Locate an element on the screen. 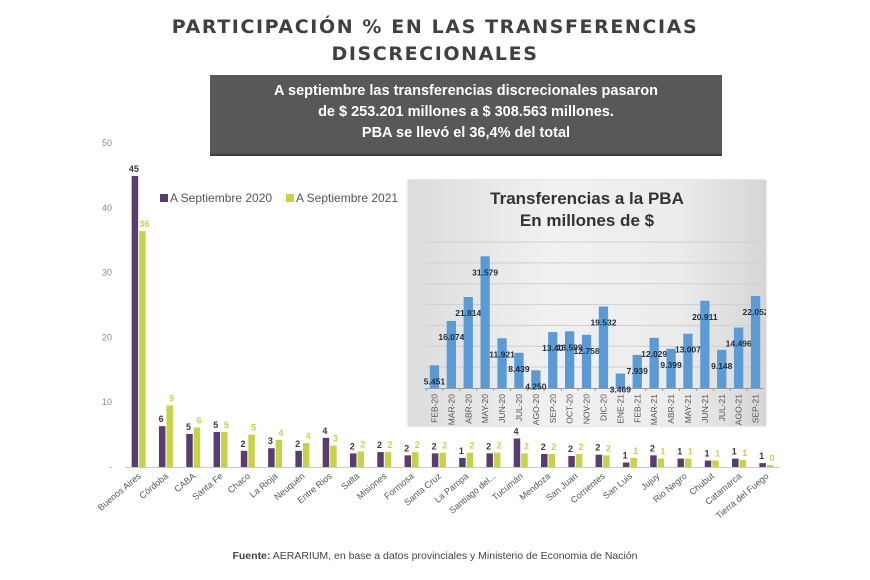 The width and height of the screenshot is (870, 580). inset-data-label: 20.911 is located at coordinates (705, 317).